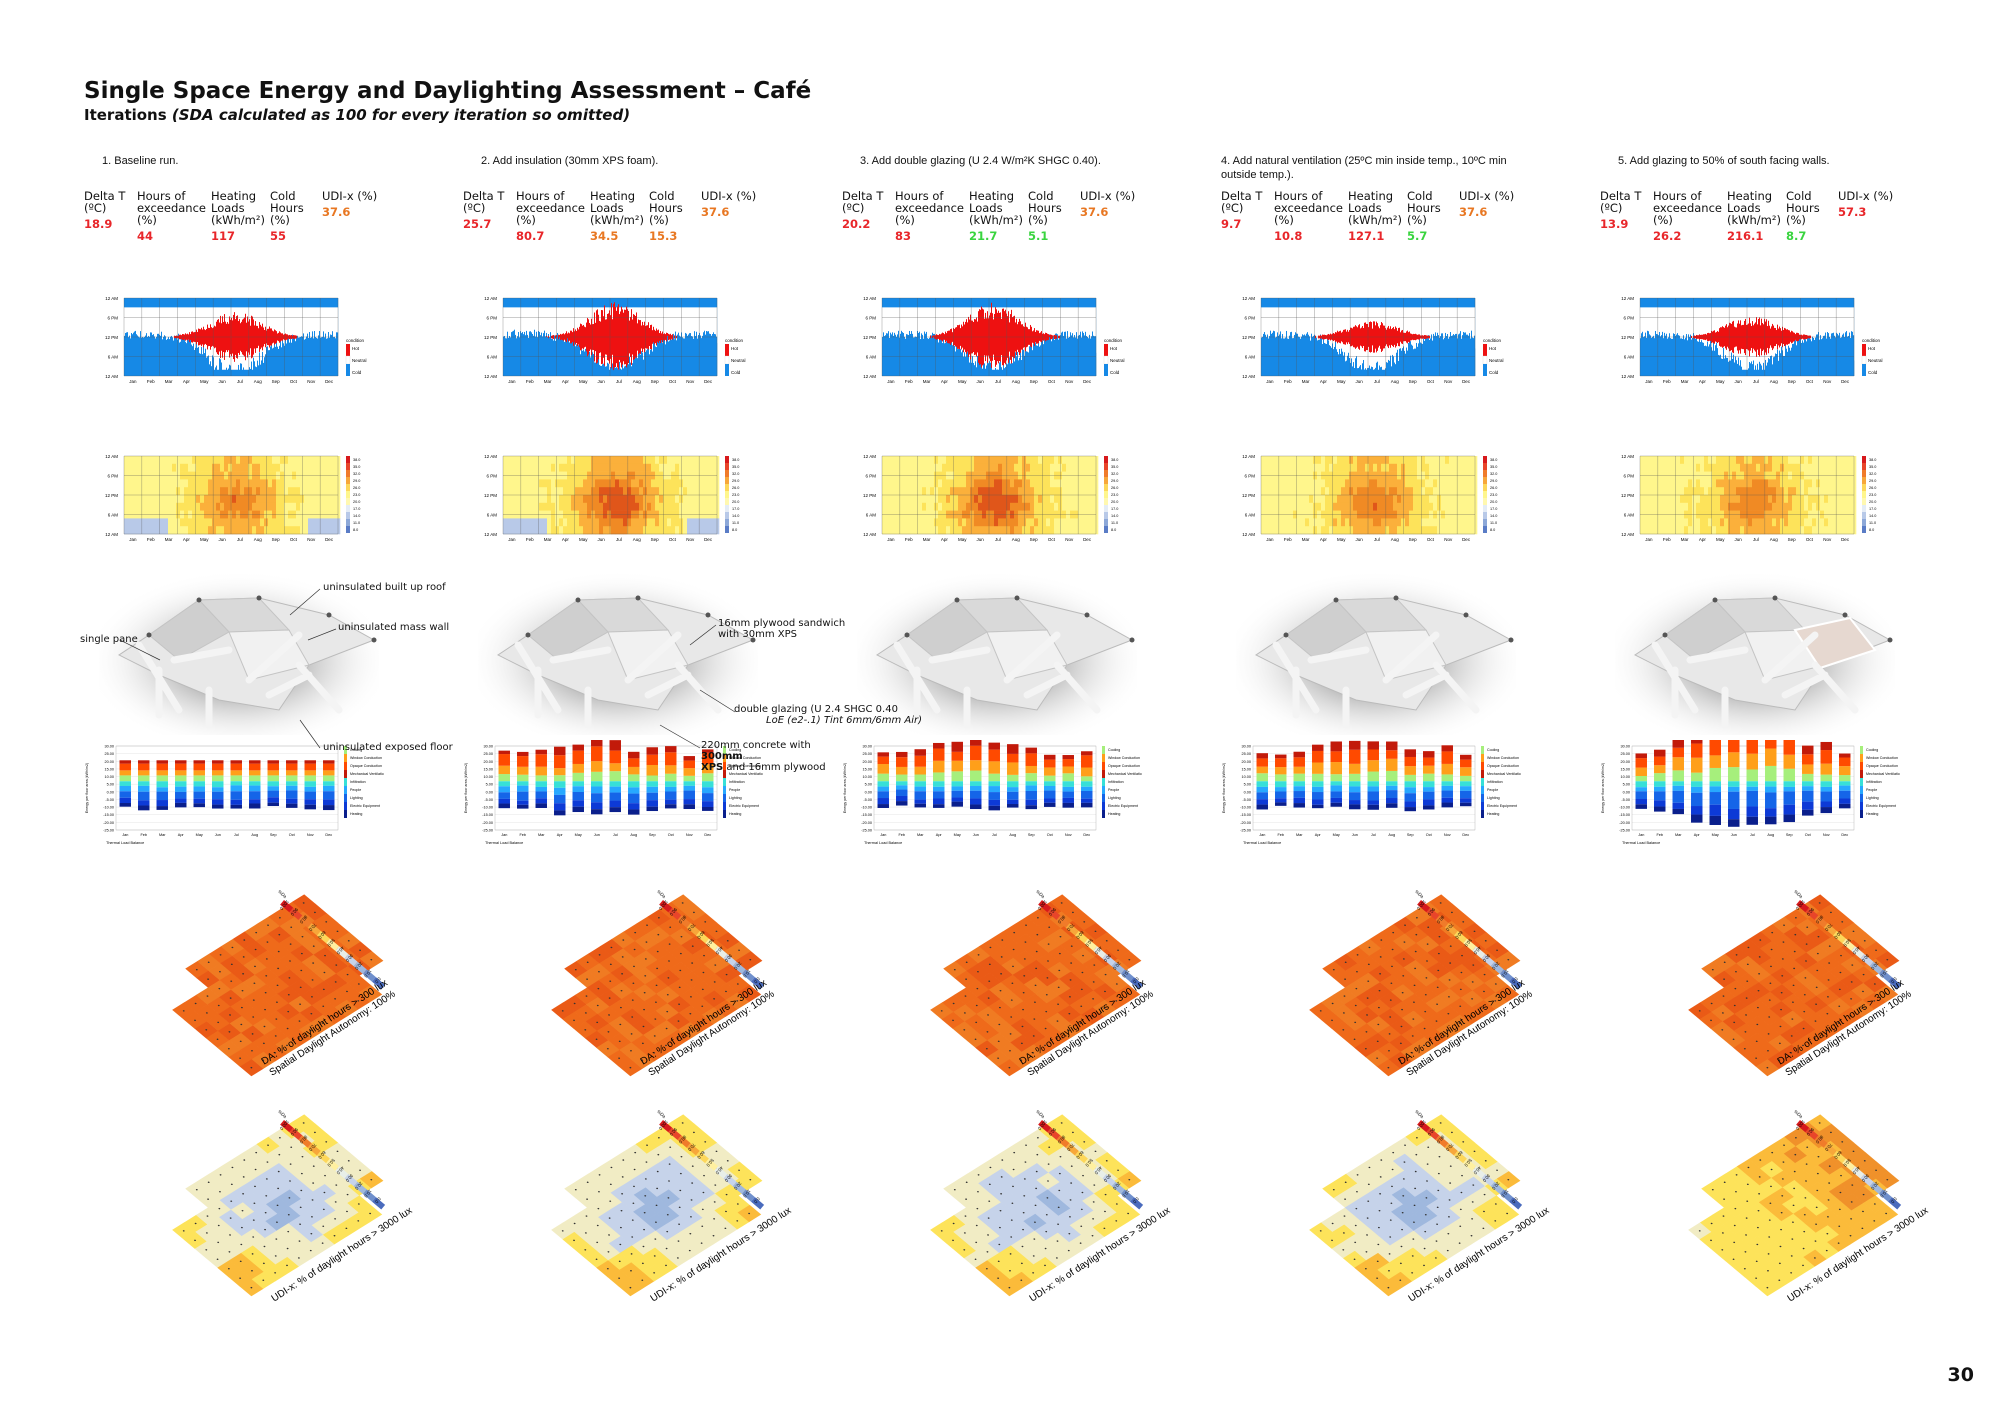 The image size is (2000, 1414). I want to click on metric-value: 80.7, so click(530, 236).